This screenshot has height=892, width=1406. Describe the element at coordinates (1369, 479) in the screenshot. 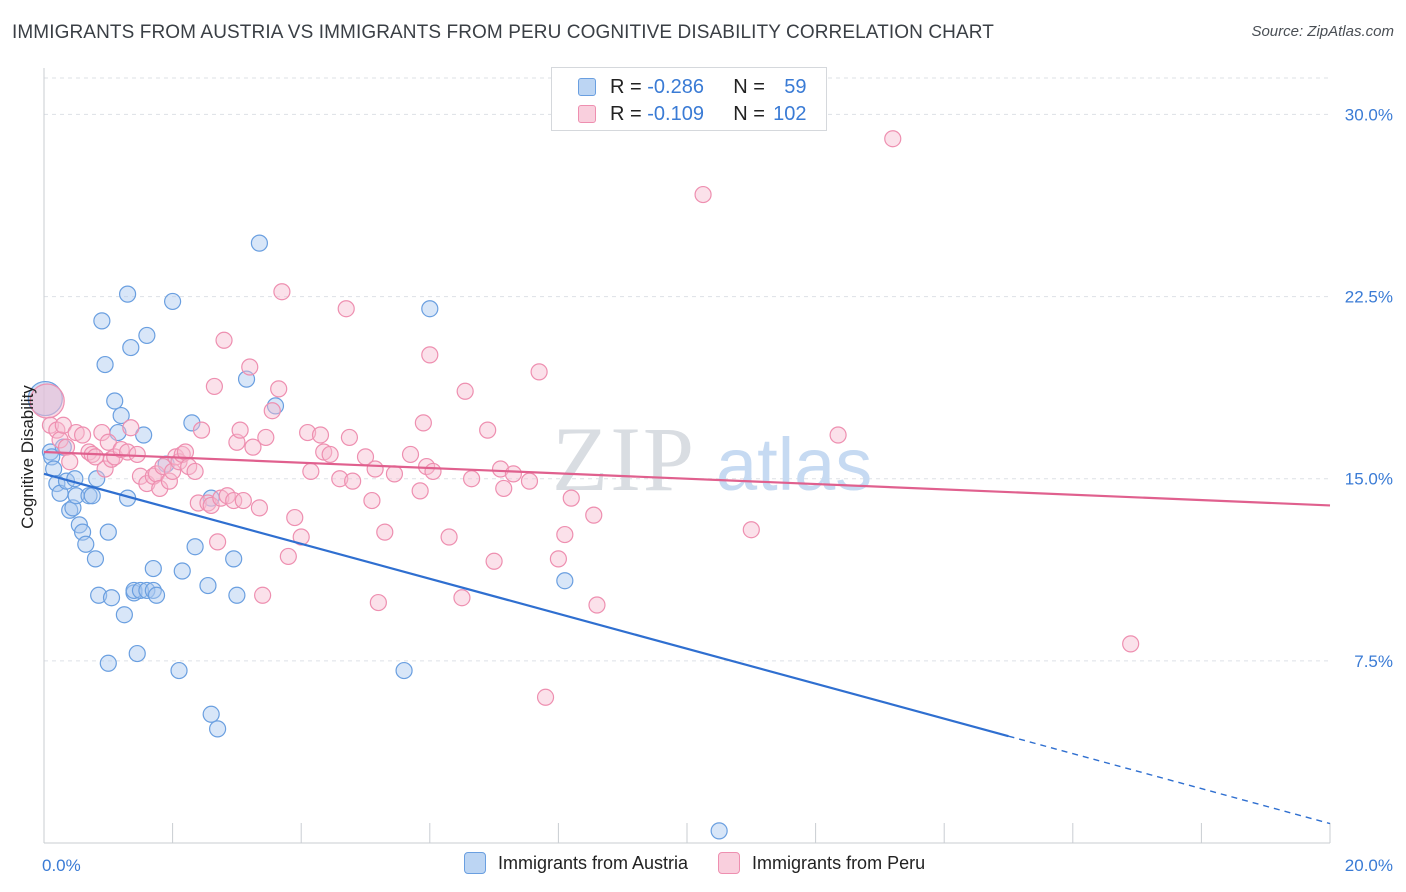

I see `y-tick-label: 15.0%` at that location.